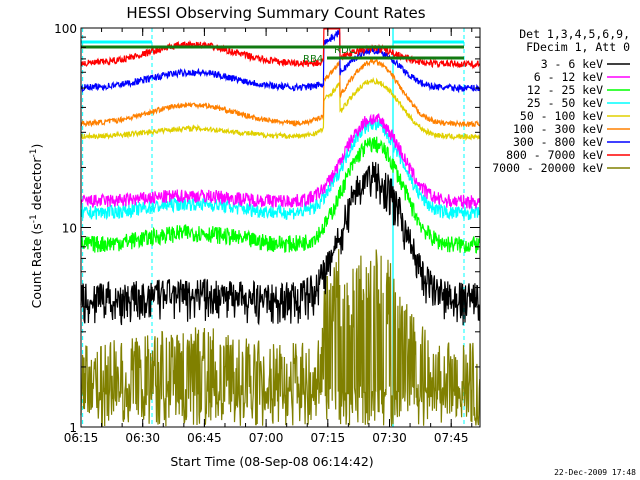 The height and width of the screenshot is (480, 640). Describe the element at coordinates (69, 229) in the screenshot. I see `y-tick-label-1: 10` at that location.